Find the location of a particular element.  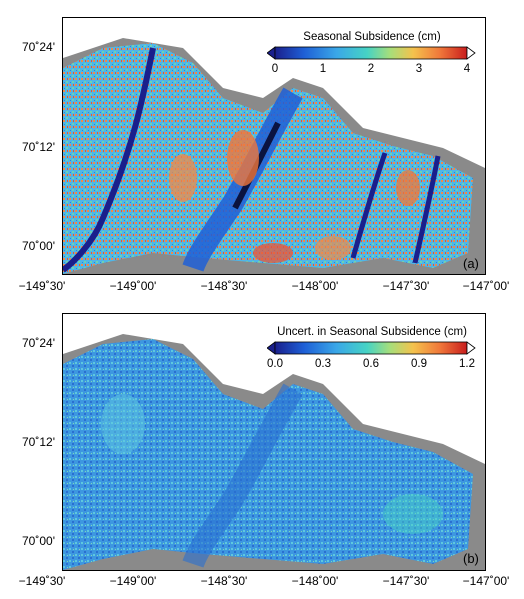

colorbar-b-tick-4: 1.2 is located at coordinates (467, 364).